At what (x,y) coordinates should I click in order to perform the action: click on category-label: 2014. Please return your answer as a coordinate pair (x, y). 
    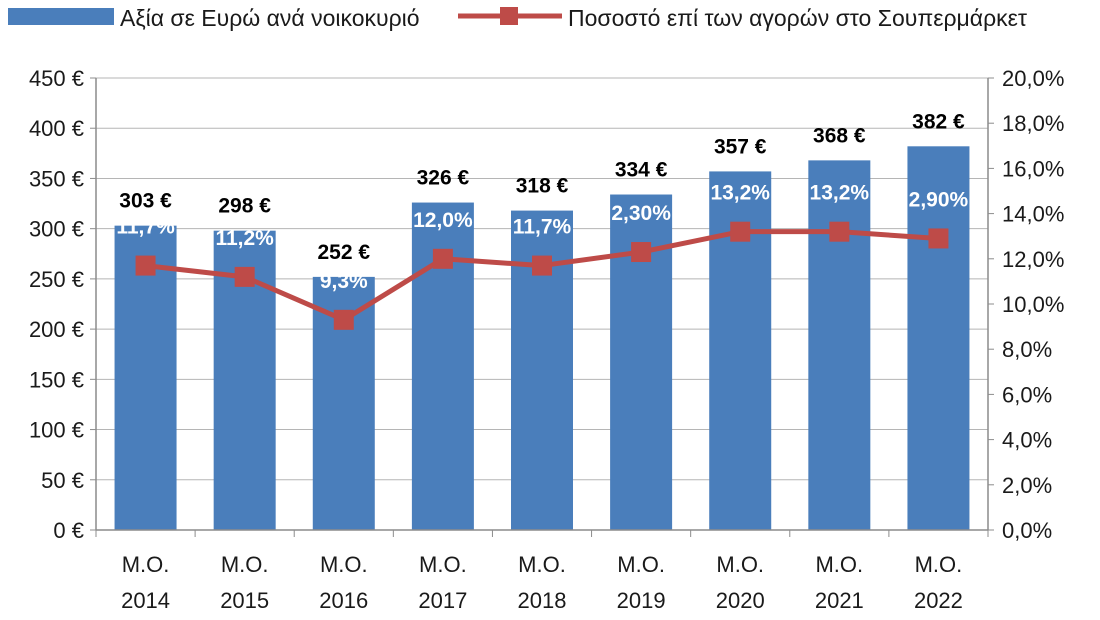
    Looking at the image, I should click on (145, 600).